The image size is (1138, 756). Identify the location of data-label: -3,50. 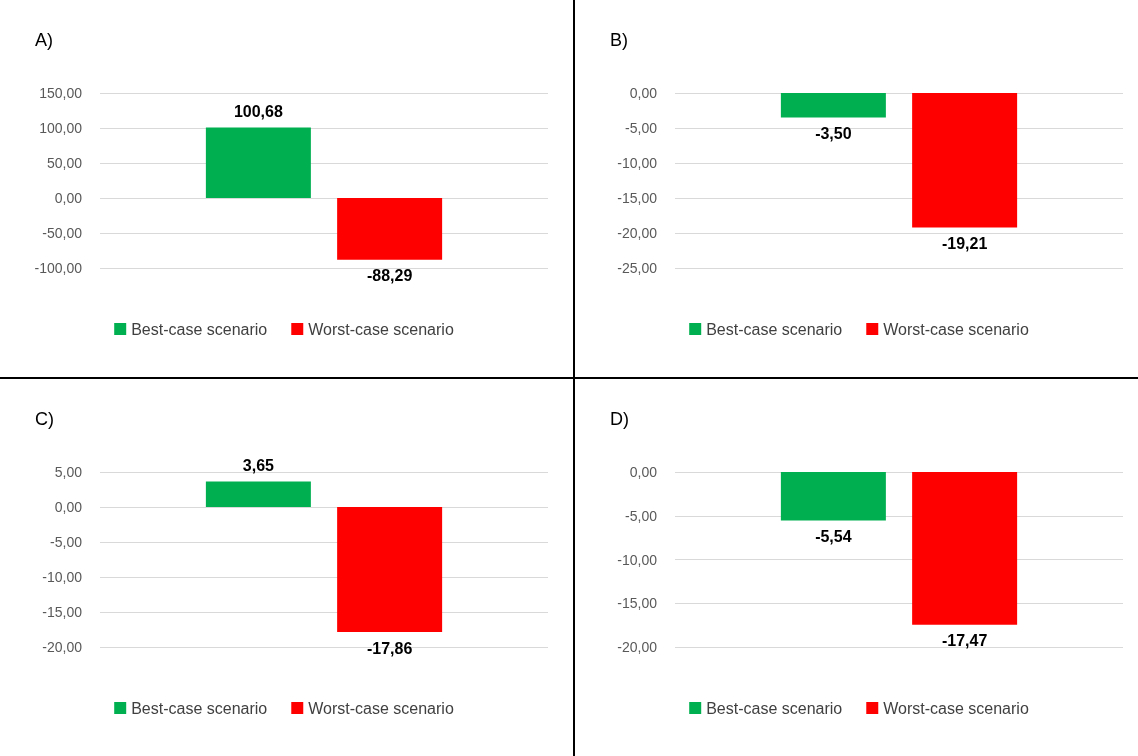
(833, 133).